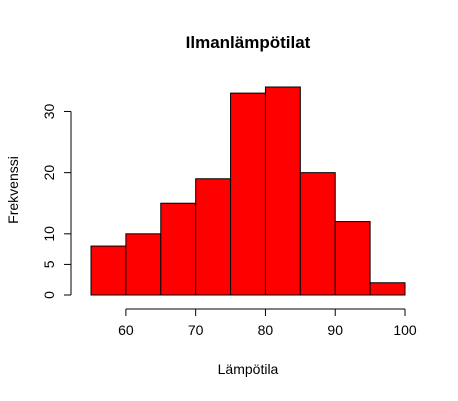  Describe the element at coordinates (49, 295) in the screenshot. I see `y-tick-label: 0` at that location.